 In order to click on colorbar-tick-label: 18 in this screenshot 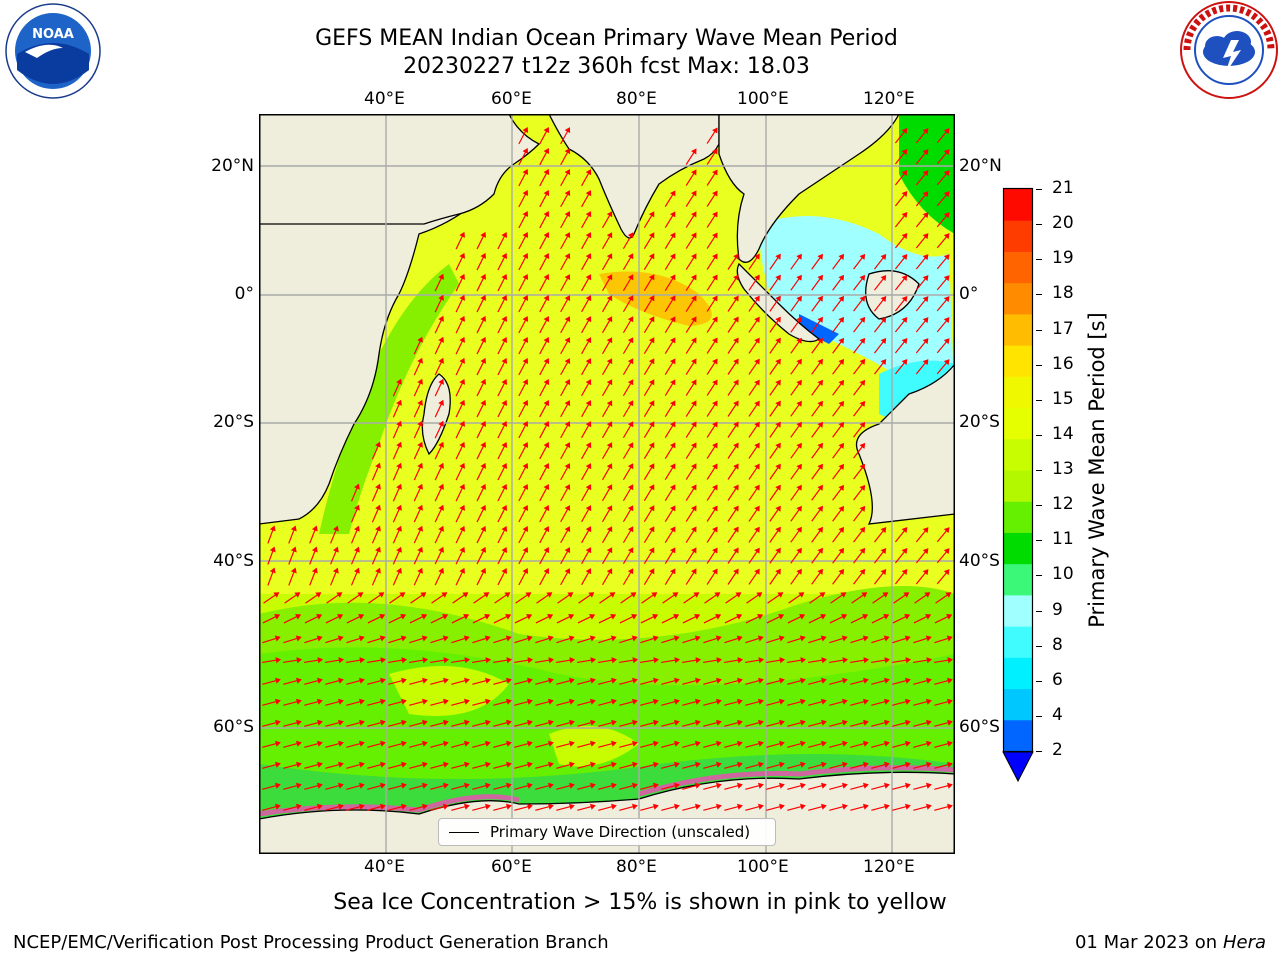, I will do `click(1063, 293)`.